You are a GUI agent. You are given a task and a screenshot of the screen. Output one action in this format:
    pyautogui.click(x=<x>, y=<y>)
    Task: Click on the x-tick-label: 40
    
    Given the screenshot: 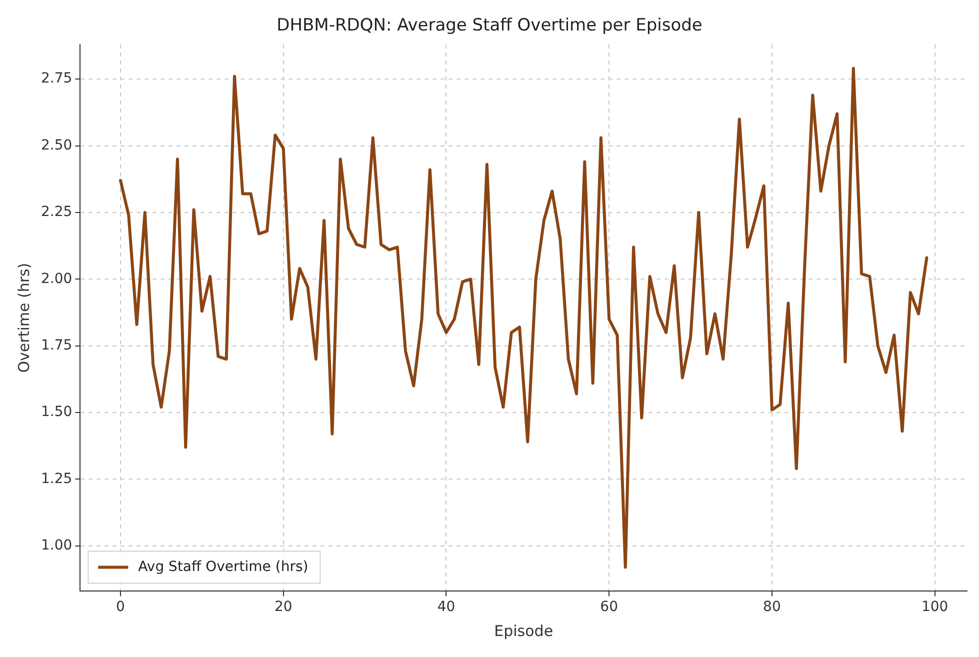 What is the action you would take?
    pyautogui.click(x=446, y=607)
    